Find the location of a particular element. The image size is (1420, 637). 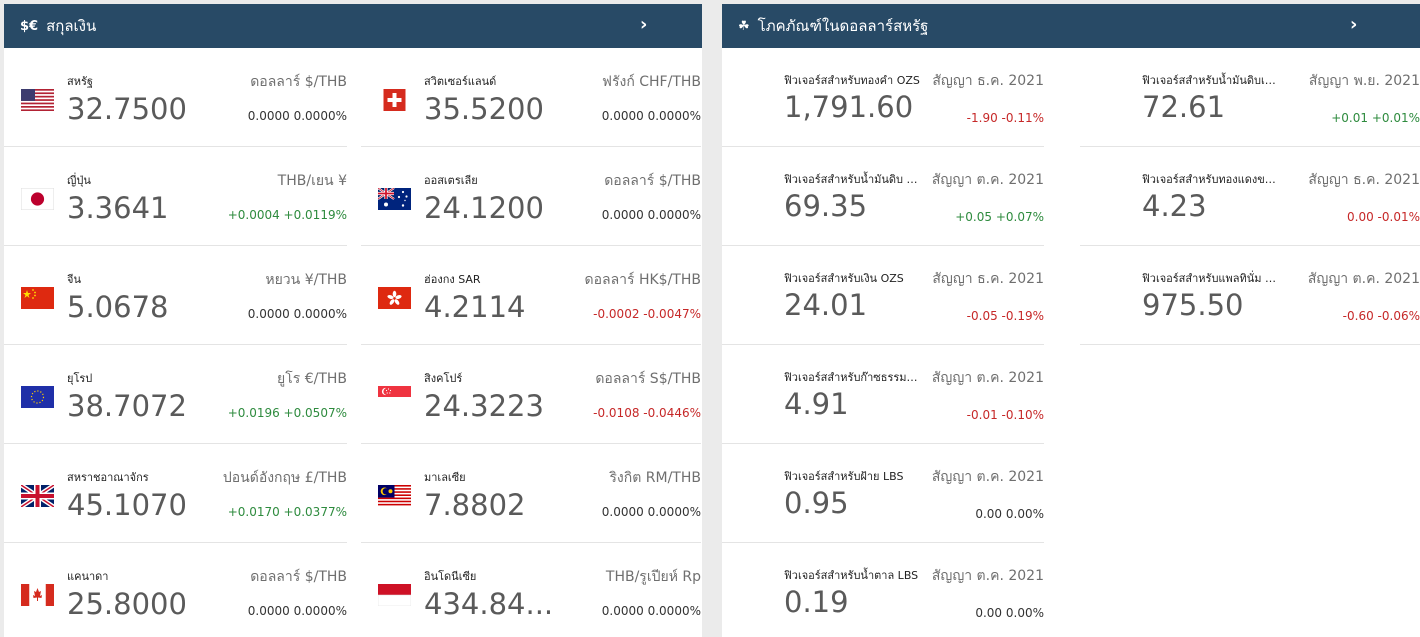

currency-panel-header: $€ สกุลเงิน › is located at coordinates (353, 26).